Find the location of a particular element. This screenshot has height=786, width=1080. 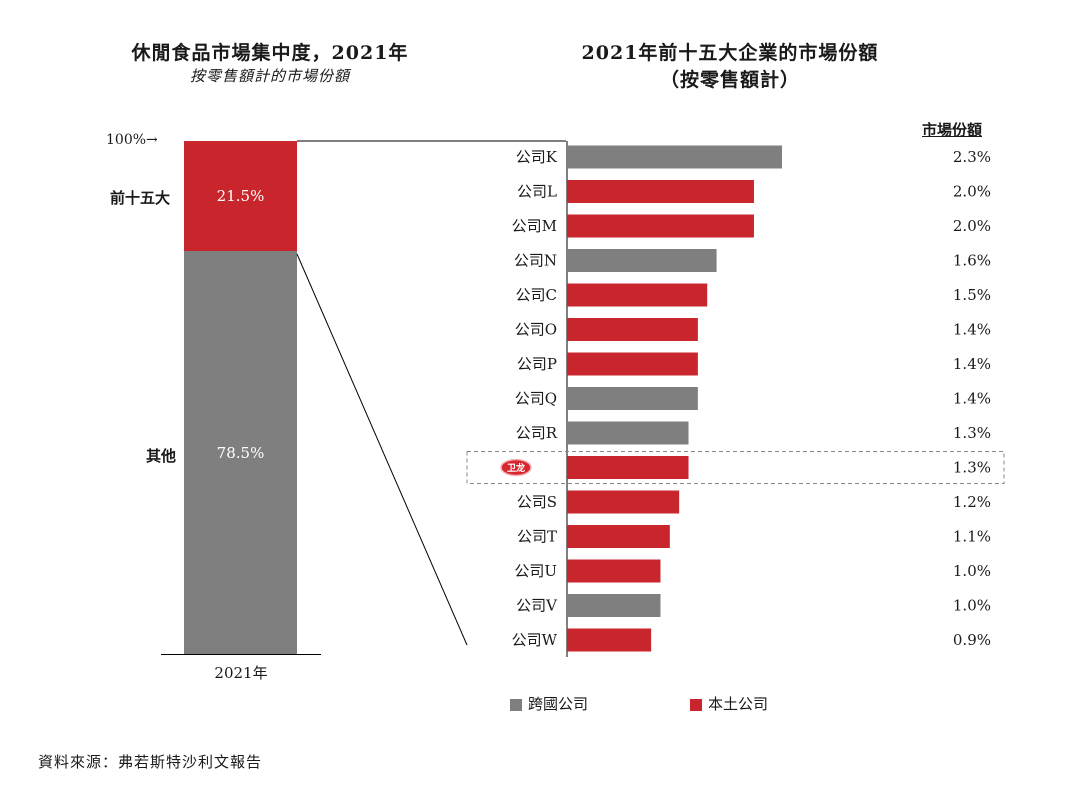

legend-swatch-multinational is located at coordinates (516, 705).